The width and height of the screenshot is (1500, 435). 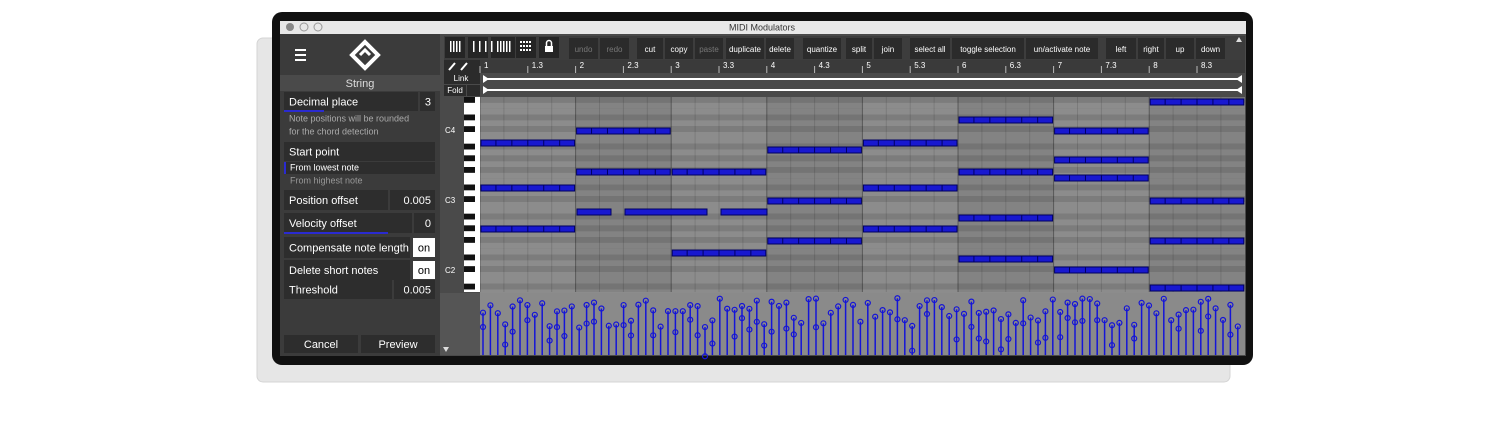 I want to click on toolbar-button-label: undo, so click(x=584, y=49).